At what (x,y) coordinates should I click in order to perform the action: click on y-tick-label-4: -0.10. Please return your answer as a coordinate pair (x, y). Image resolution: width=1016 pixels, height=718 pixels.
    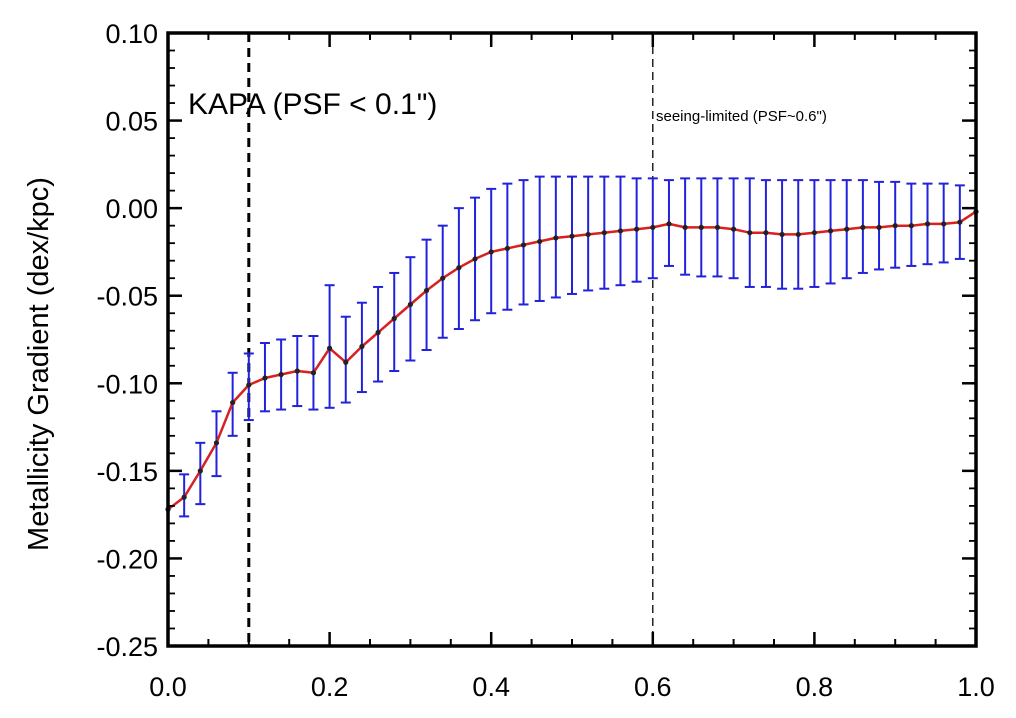
    Looking at the image, I should click on (127, 384).